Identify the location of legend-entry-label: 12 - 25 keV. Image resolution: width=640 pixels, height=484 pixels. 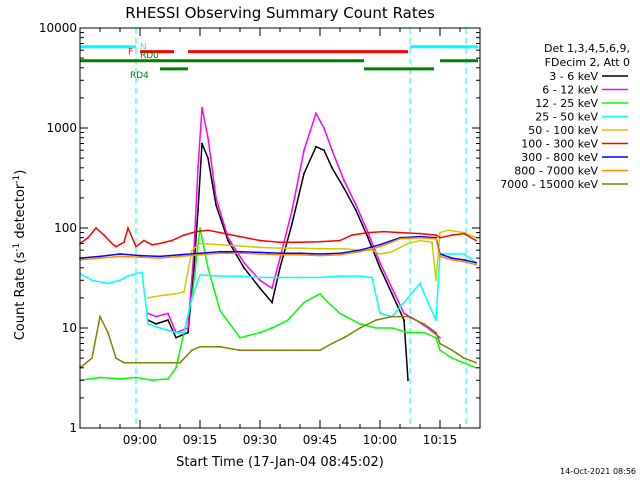
(566, 103).